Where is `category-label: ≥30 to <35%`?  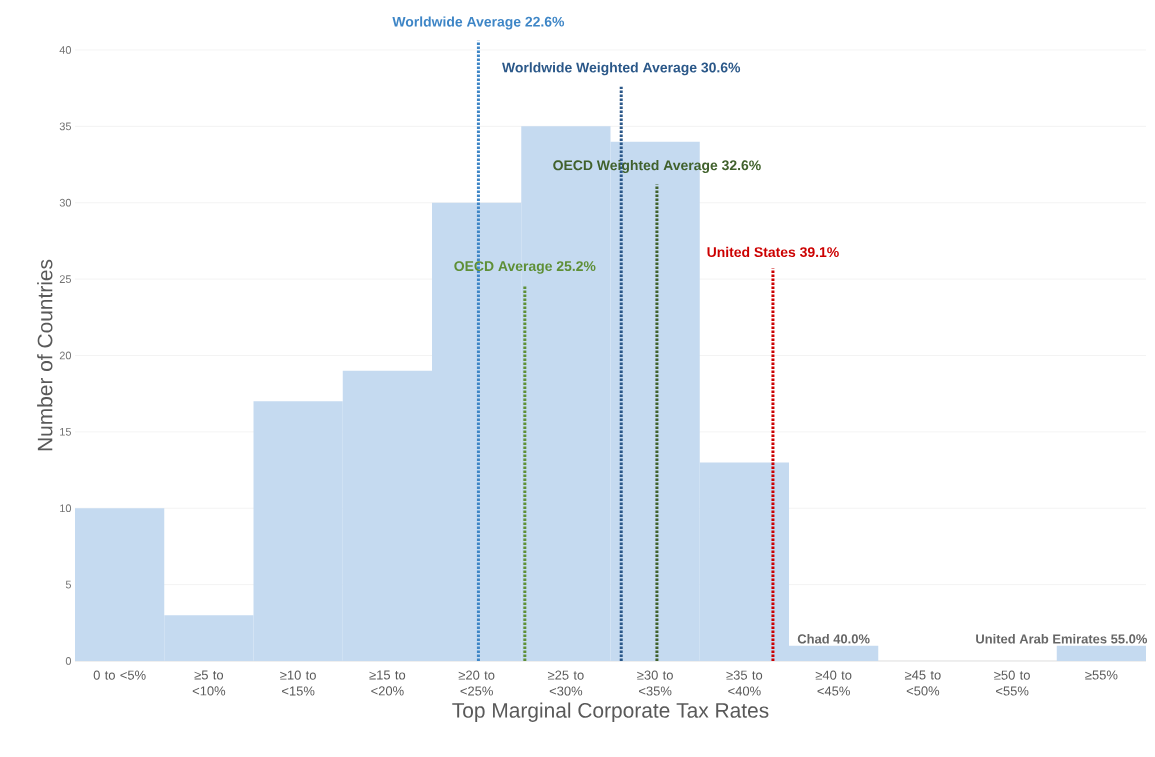 category-label: ≥30 to <35% is located at coordinates (655, 683).